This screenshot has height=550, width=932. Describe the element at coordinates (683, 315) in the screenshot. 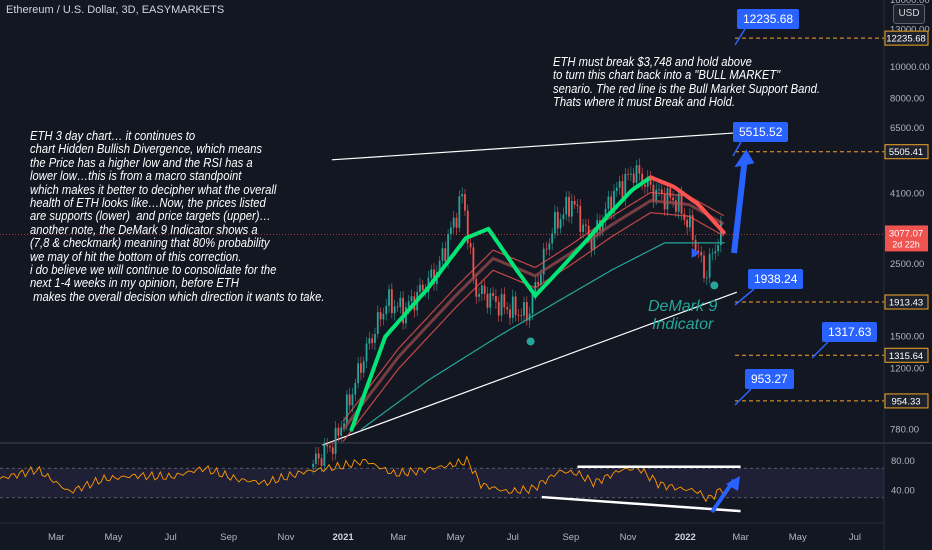

I see `demark-annotation: DeMark 9 Indicator` at that location.